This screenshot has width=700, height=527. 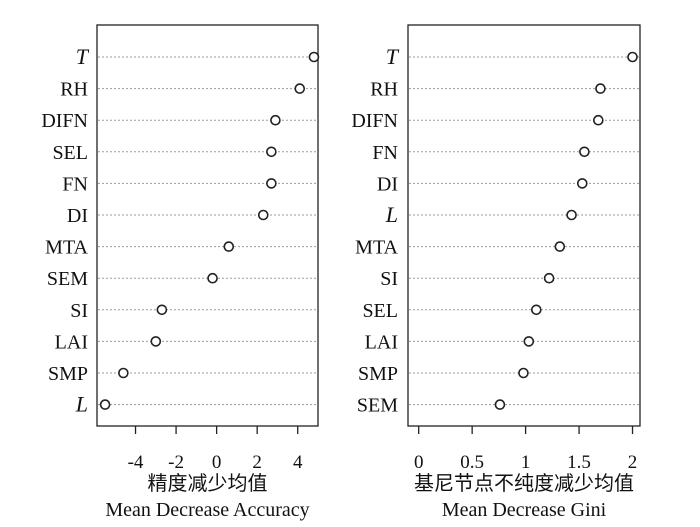 What do you see at coordinates (208, 483) in the screenshot?
I see `x-axis-label: 精度减少均值` at bounding box center [208, 483].